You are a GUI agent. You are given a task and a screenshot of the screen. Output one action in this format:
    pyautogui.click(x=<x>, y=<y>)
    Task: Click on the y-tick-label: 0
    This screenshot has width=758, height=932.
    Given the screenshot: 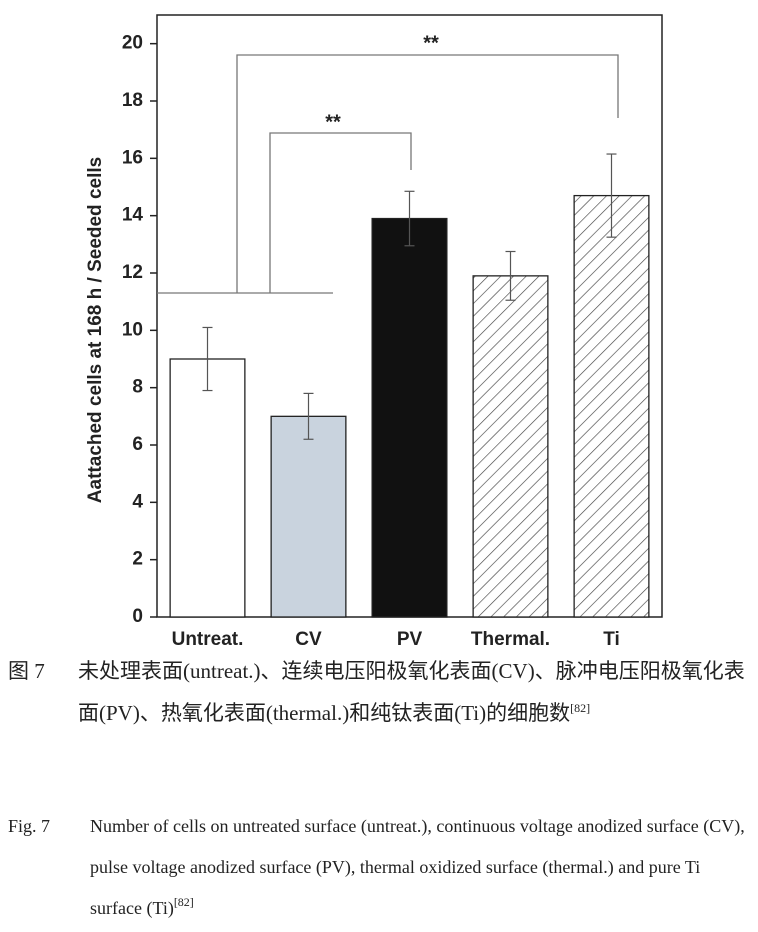 What is the action you would take?
    pyautogui.click(x=137, y=616)
    